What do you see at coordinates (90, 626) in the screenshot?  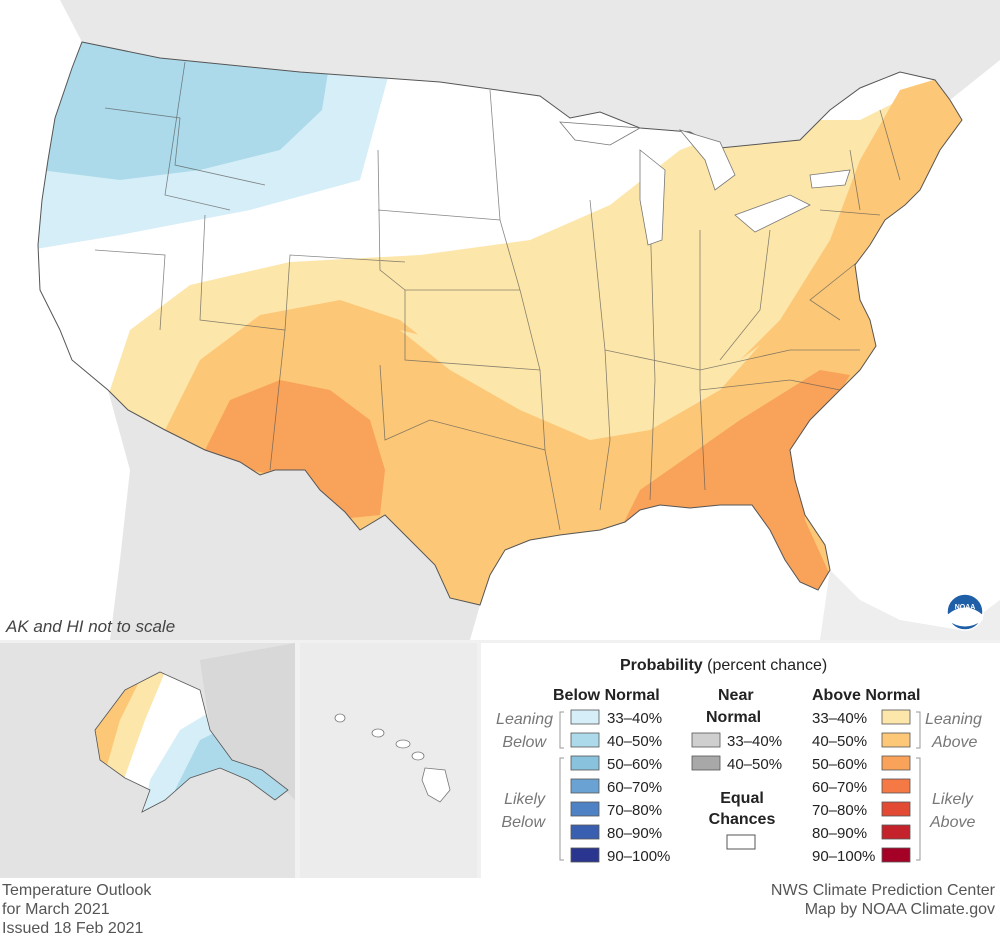 I see `scale-note: AK and HI not to scale` at bounding box center [90, 626].